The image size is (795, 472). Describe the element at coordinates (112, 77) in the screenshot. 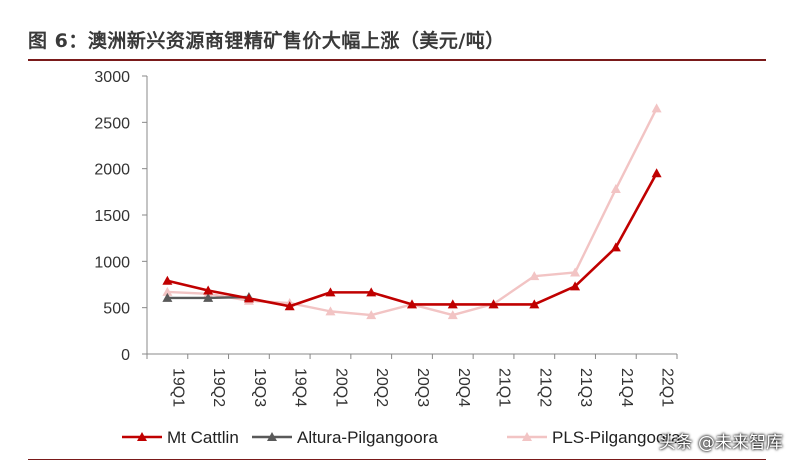

I see `y-tick-label: 3000` at that location.